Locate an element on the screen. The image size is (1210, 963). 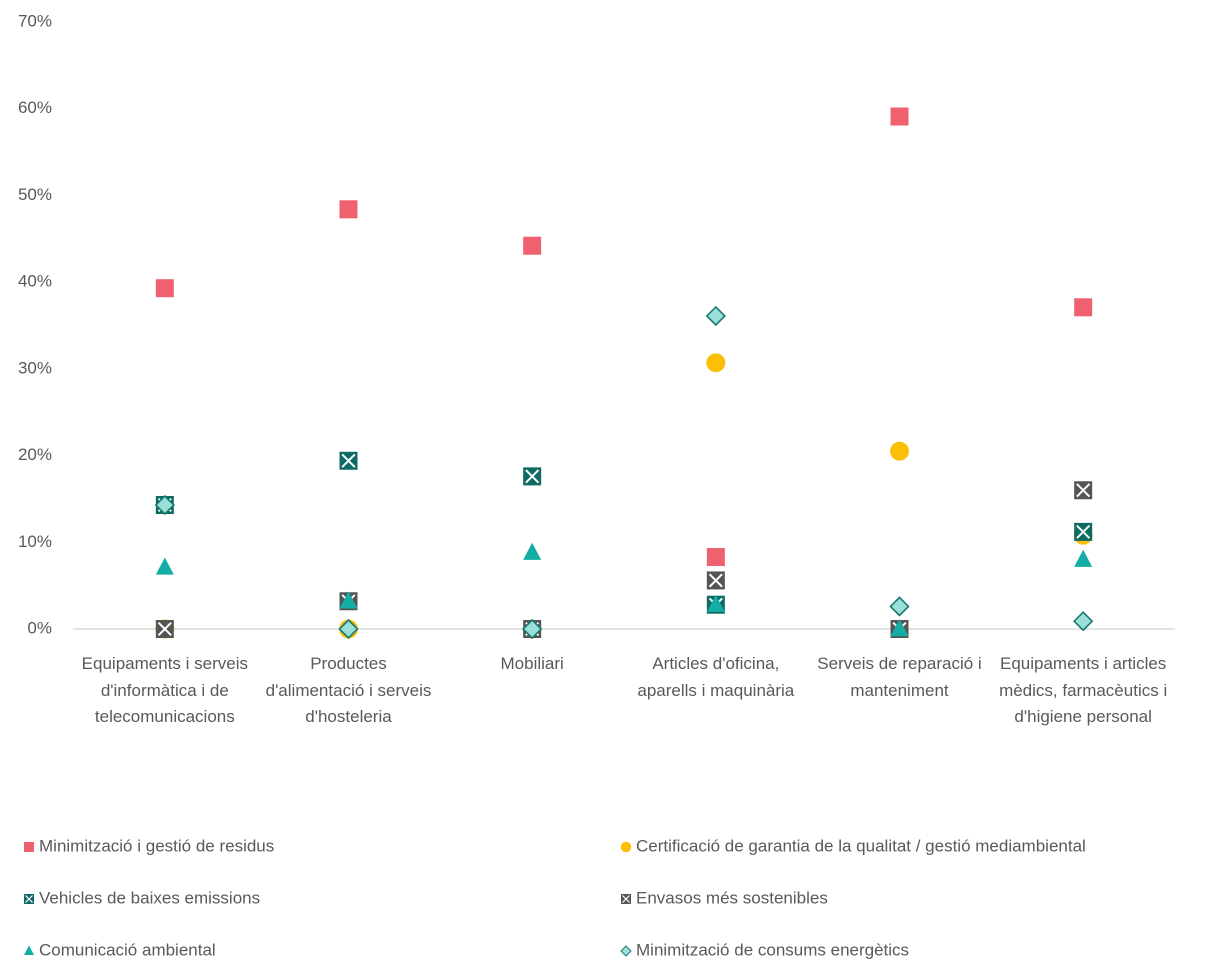
y-tick-label: 30% is located at coordinates (35, 367).